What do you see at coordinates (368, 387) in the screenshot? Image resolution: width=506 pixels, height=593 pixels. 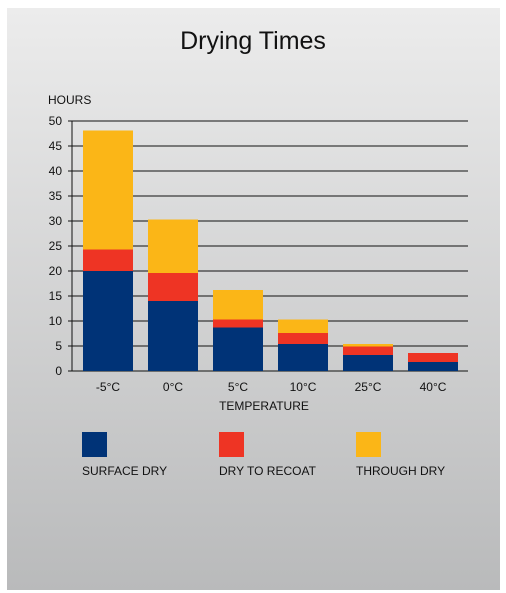 I see `x-tick-label: 25°C` at bounding box center [368, 387].